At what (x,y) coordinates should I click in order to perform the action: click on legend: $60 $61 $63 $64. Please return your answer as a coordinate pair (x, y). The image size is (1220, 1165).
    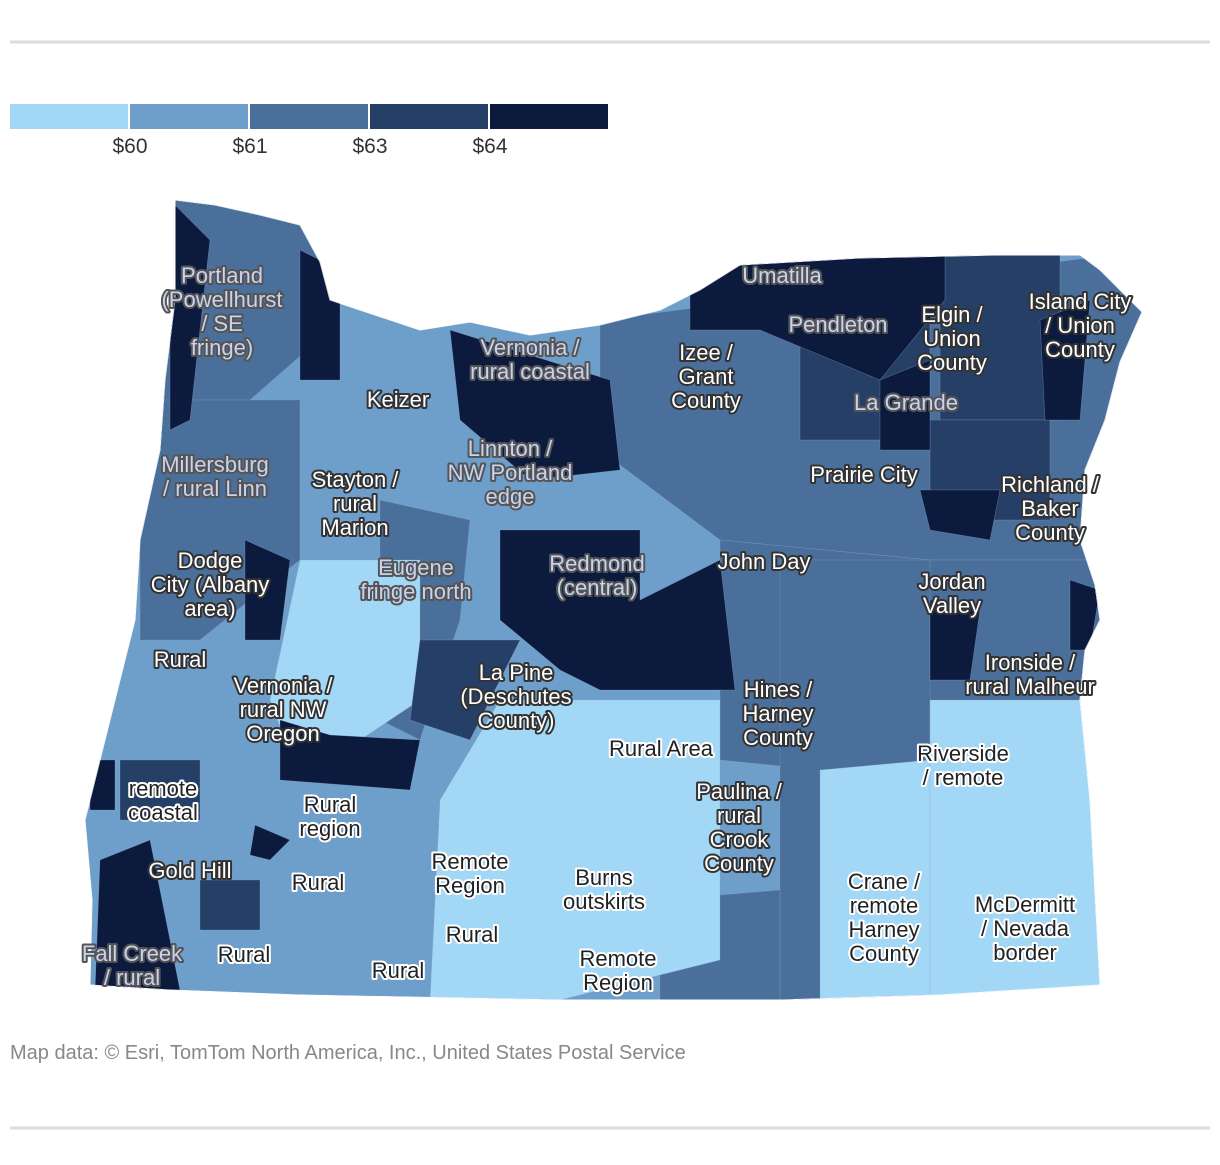
    Looking at the image, I should click on (309, 131).